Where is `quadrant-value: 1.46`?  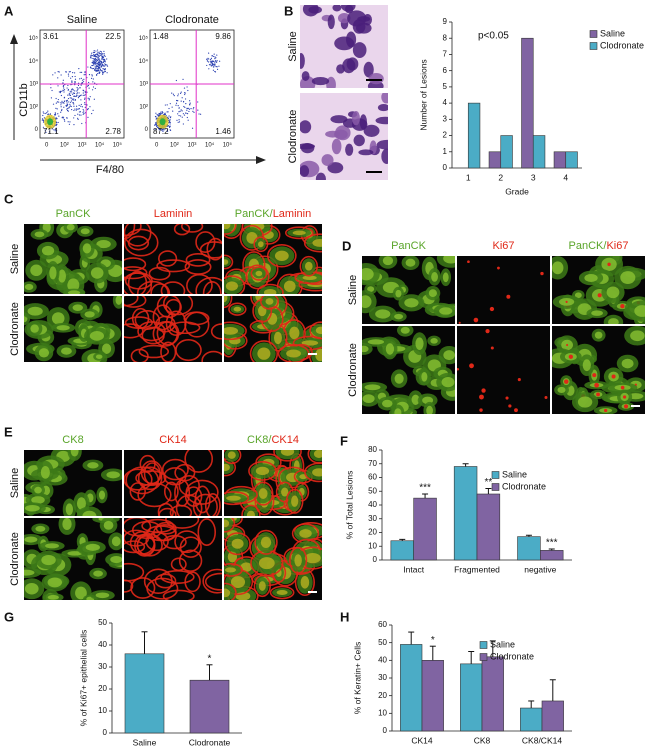 quadrant-value: 1.46 is located at coordinates (223, 131).